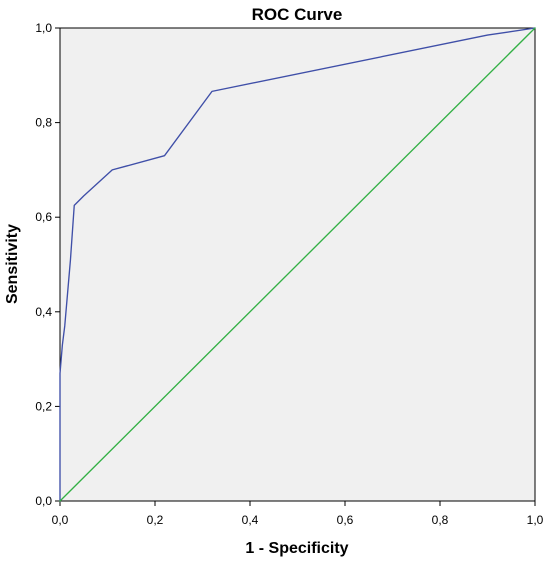 Image resolution: width=546 pixels, height=562 pixels. What do you see at coordinates (250, 520) in the screenshot?
I see `x-tick-label: 0,4` at bounding box center [250, 520].